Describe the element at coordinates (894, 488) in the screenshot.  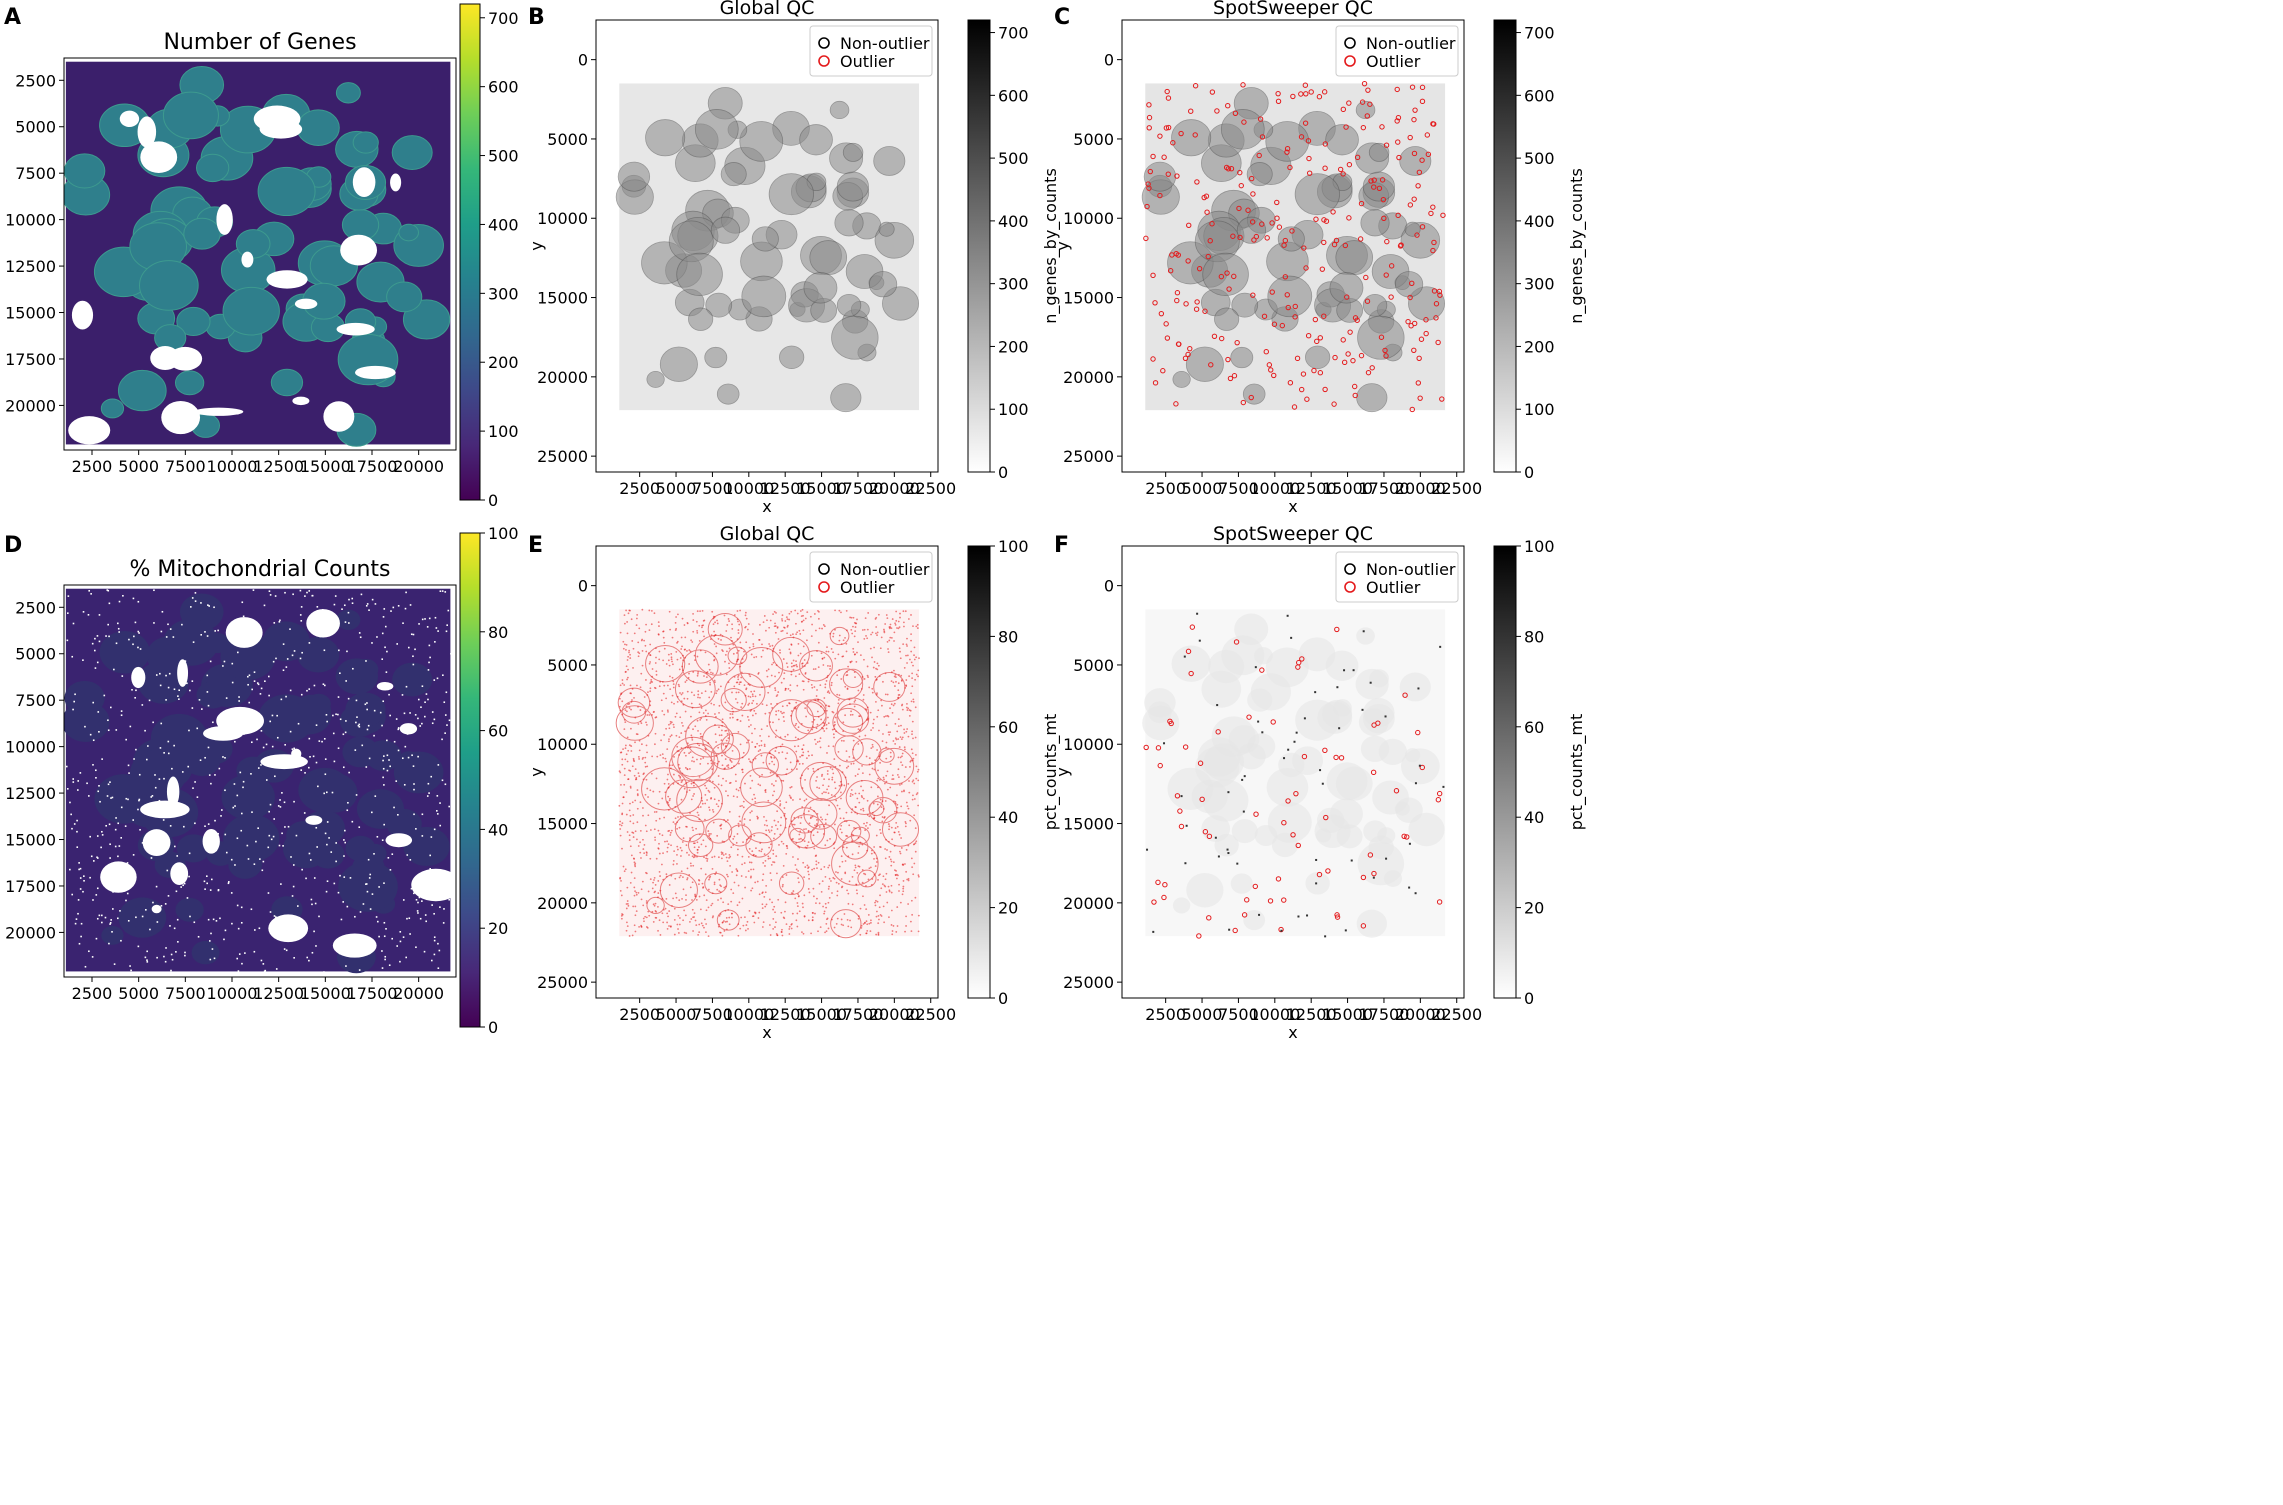
I see `x-tick-label: 20000` at that location.